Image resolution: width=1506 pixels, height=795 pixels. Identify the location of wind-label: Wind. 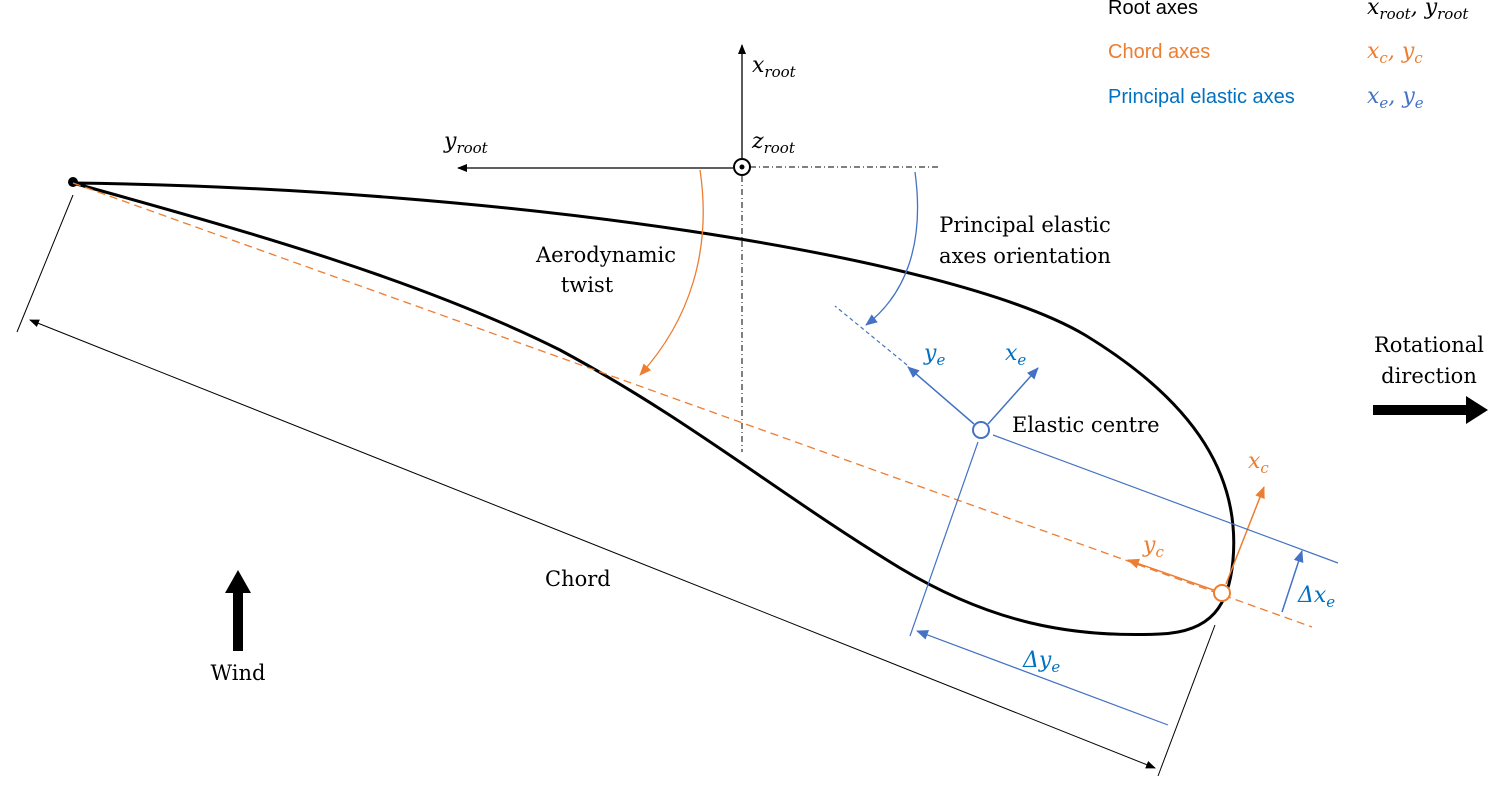
(238, 673).